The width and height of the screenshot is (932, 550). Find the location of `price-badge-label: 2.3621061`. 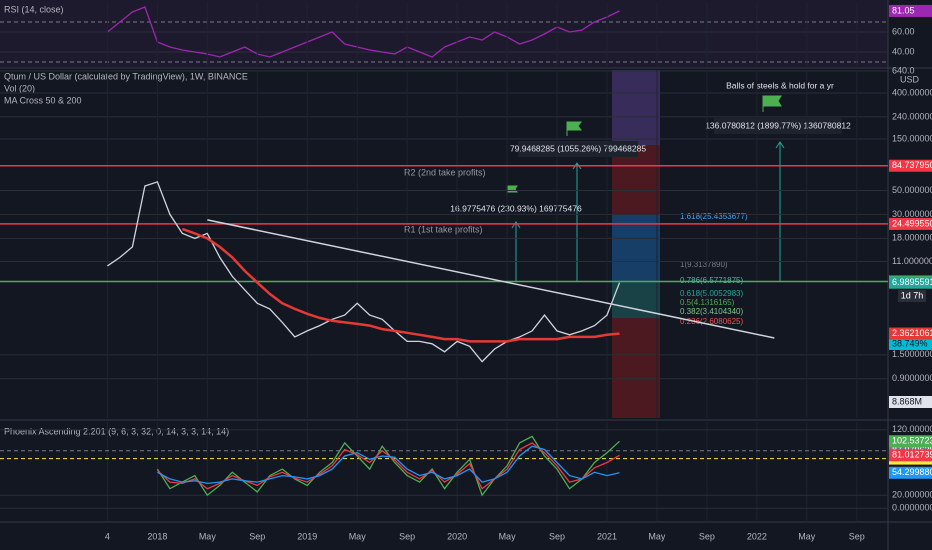

price-badge-label: 2.3621061 is located at coordinates (912, 333).